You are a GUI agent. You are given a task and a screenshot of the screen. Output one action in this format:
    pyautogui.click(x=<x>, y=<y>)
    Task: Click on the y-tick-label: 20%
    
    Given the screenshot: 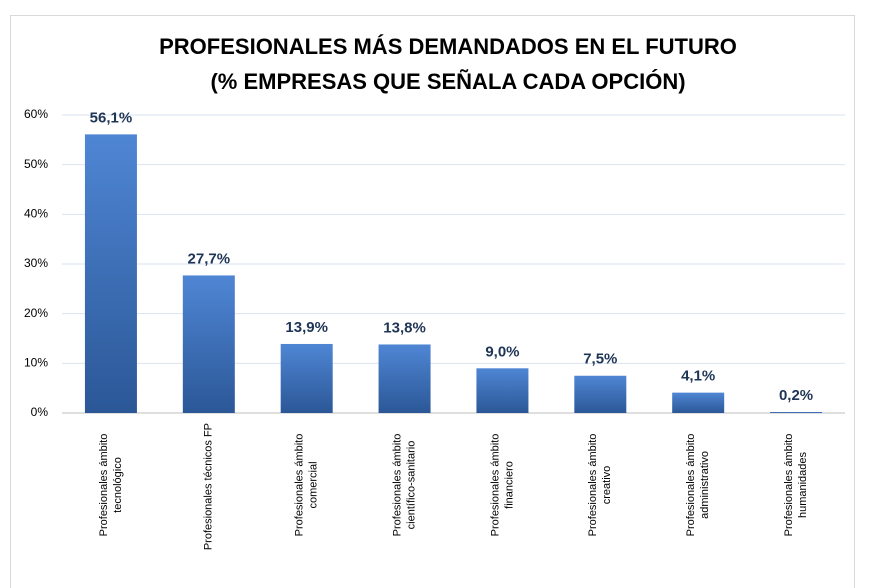 What is the action you would take?
    pyautogui.click(x=36, y=313)
    